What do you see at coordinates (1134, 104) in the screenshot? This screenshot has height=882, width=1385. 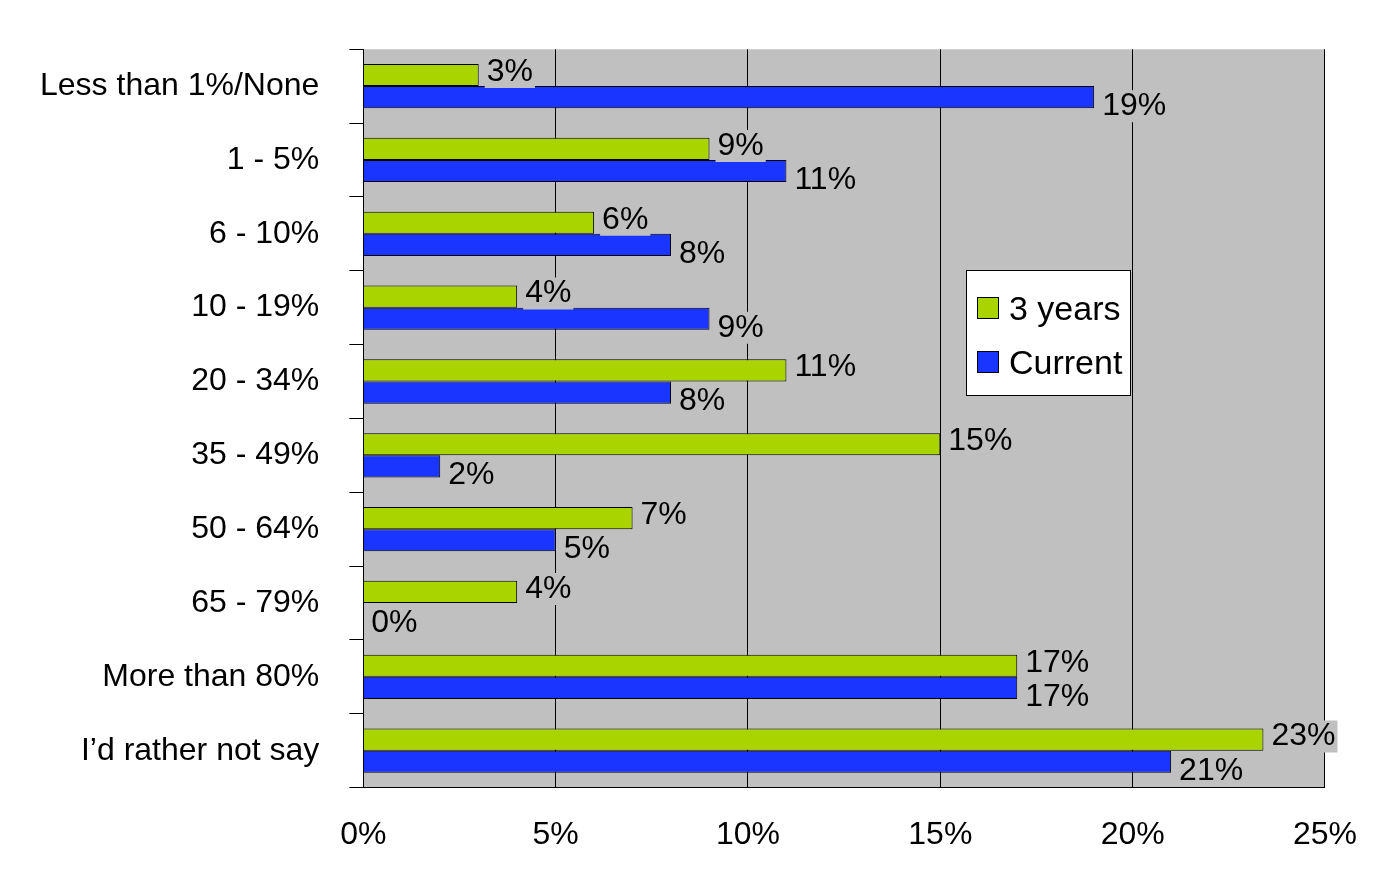 I see `data-label: 19%` at bounding box center [1134, 104].